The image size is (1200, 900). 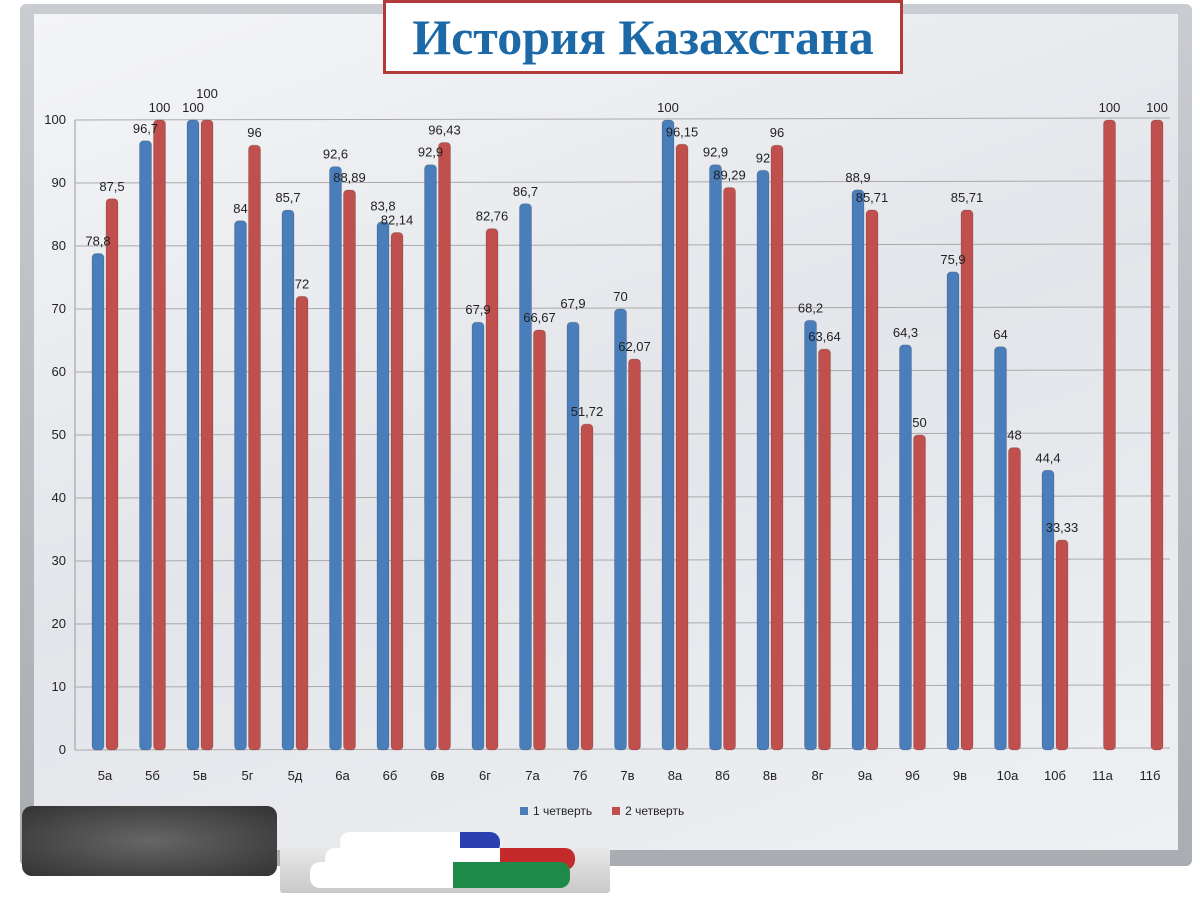 I want to click on y-tick-label: 10, so click(x=59, y=686).